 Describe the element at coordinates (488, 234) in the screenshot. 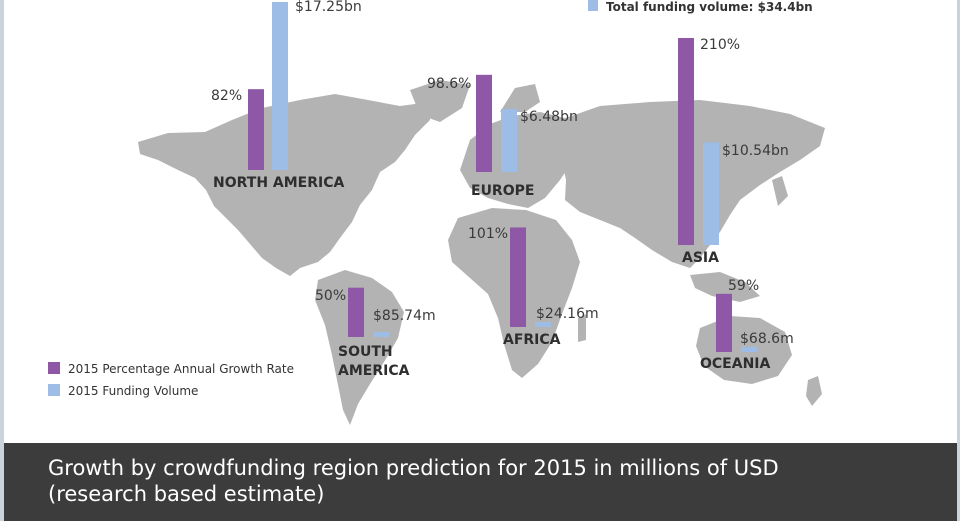

I see `growth-label-africa: 101%` at that location.